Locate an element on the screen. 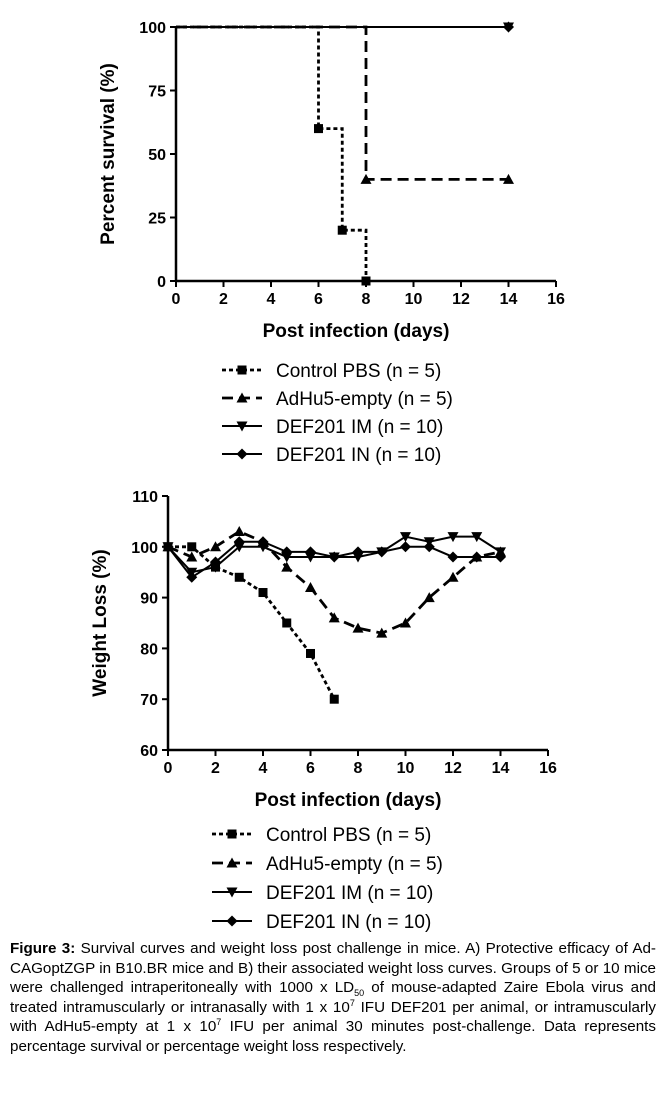 The height and width of the screenshot is (1112, 664). series-line is located at coordinates (272, 153).